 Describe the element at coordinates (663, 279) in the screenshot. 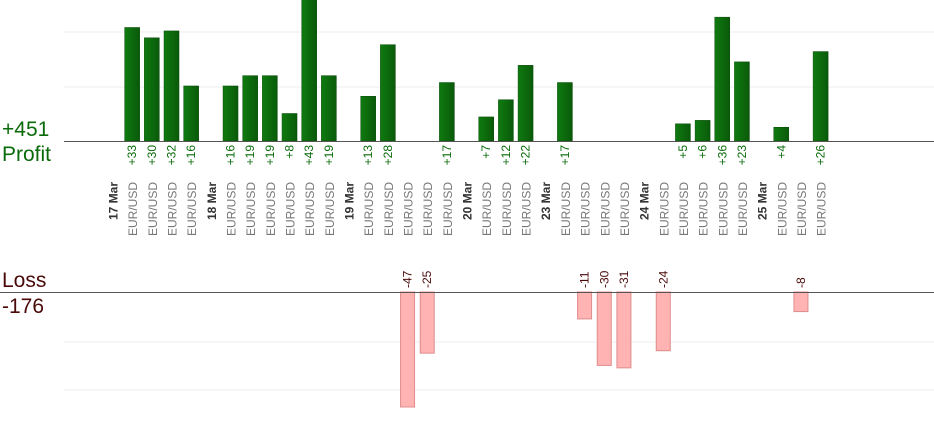

I see `loss-data-label: -24` at that location.